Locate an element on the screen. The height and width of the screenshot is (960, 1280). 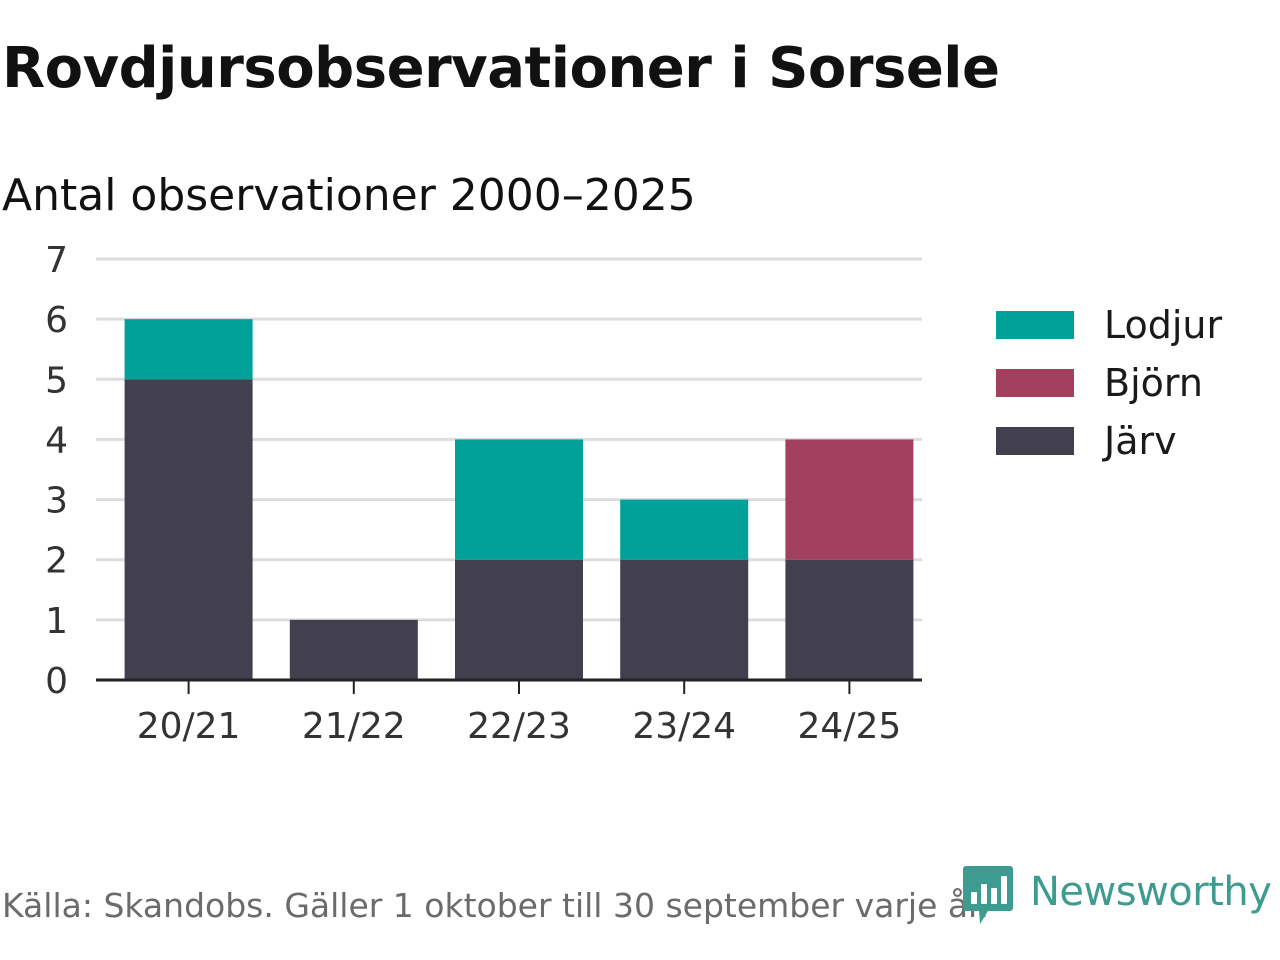
legend-item-lodjur: Lodjur is located at coordinates (1109, 325).